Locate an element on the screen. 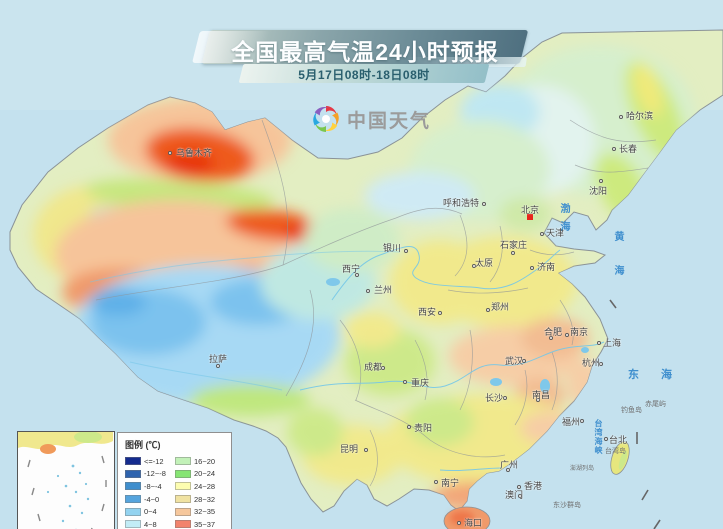 This screenshot has width=723, height=529. lakes is located at coordinates (457, 335).